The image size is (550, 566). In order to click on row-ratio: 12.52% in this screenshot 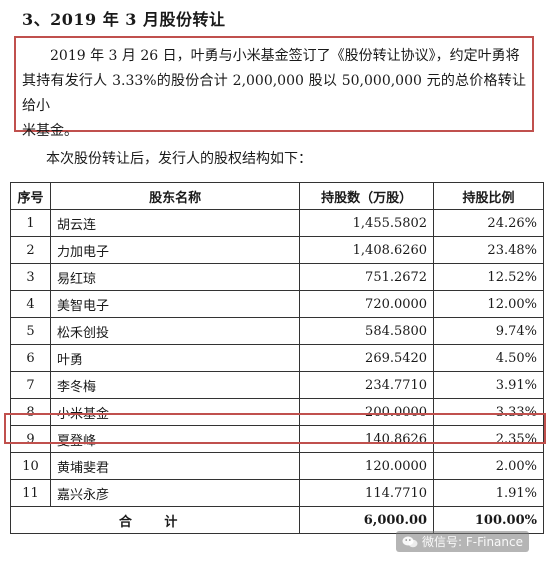, I will do `click(488, 277)`.